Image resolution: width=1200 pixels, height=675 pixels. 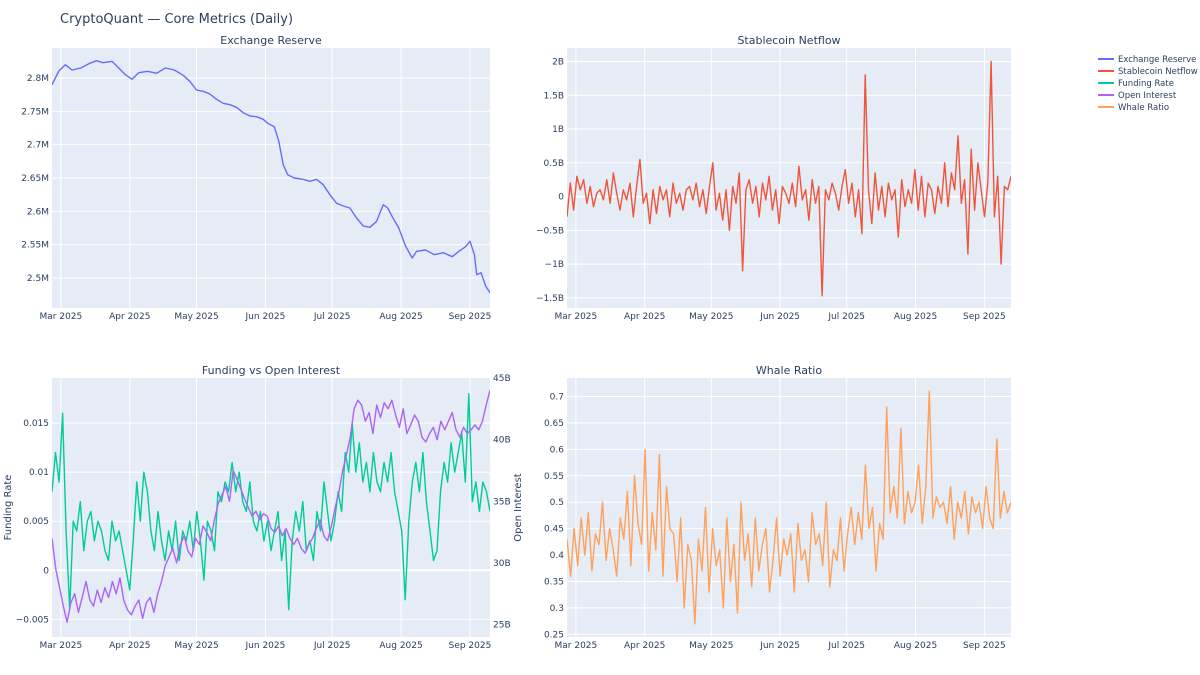 I want to click on stablecoin-netflow-line, so click(x=789, y=178).